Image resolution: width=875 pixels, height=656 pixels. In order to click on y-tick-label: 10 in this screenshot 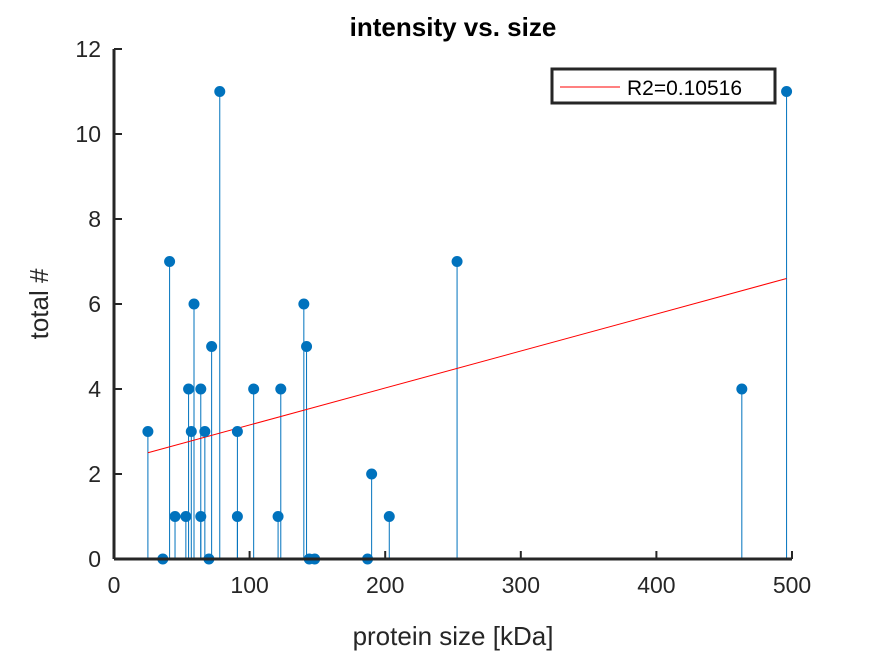, I will do `click(88, 134)`.